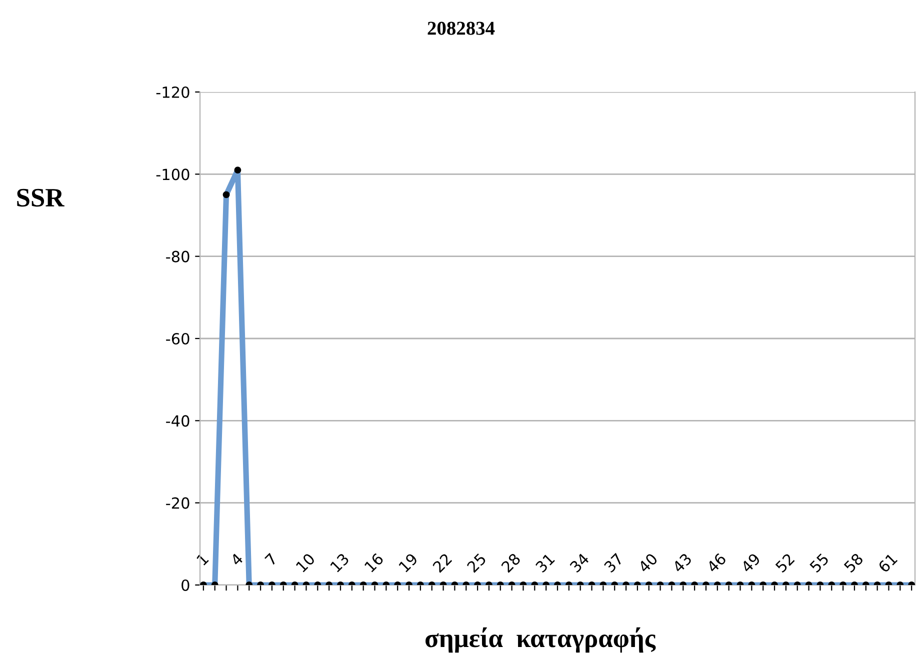 This screenshot has width=922, height=664. What do you see at coordinates (340, 562) in the screenshot?
I see `x-tick-label: 13` at bounding box center [340, 562].